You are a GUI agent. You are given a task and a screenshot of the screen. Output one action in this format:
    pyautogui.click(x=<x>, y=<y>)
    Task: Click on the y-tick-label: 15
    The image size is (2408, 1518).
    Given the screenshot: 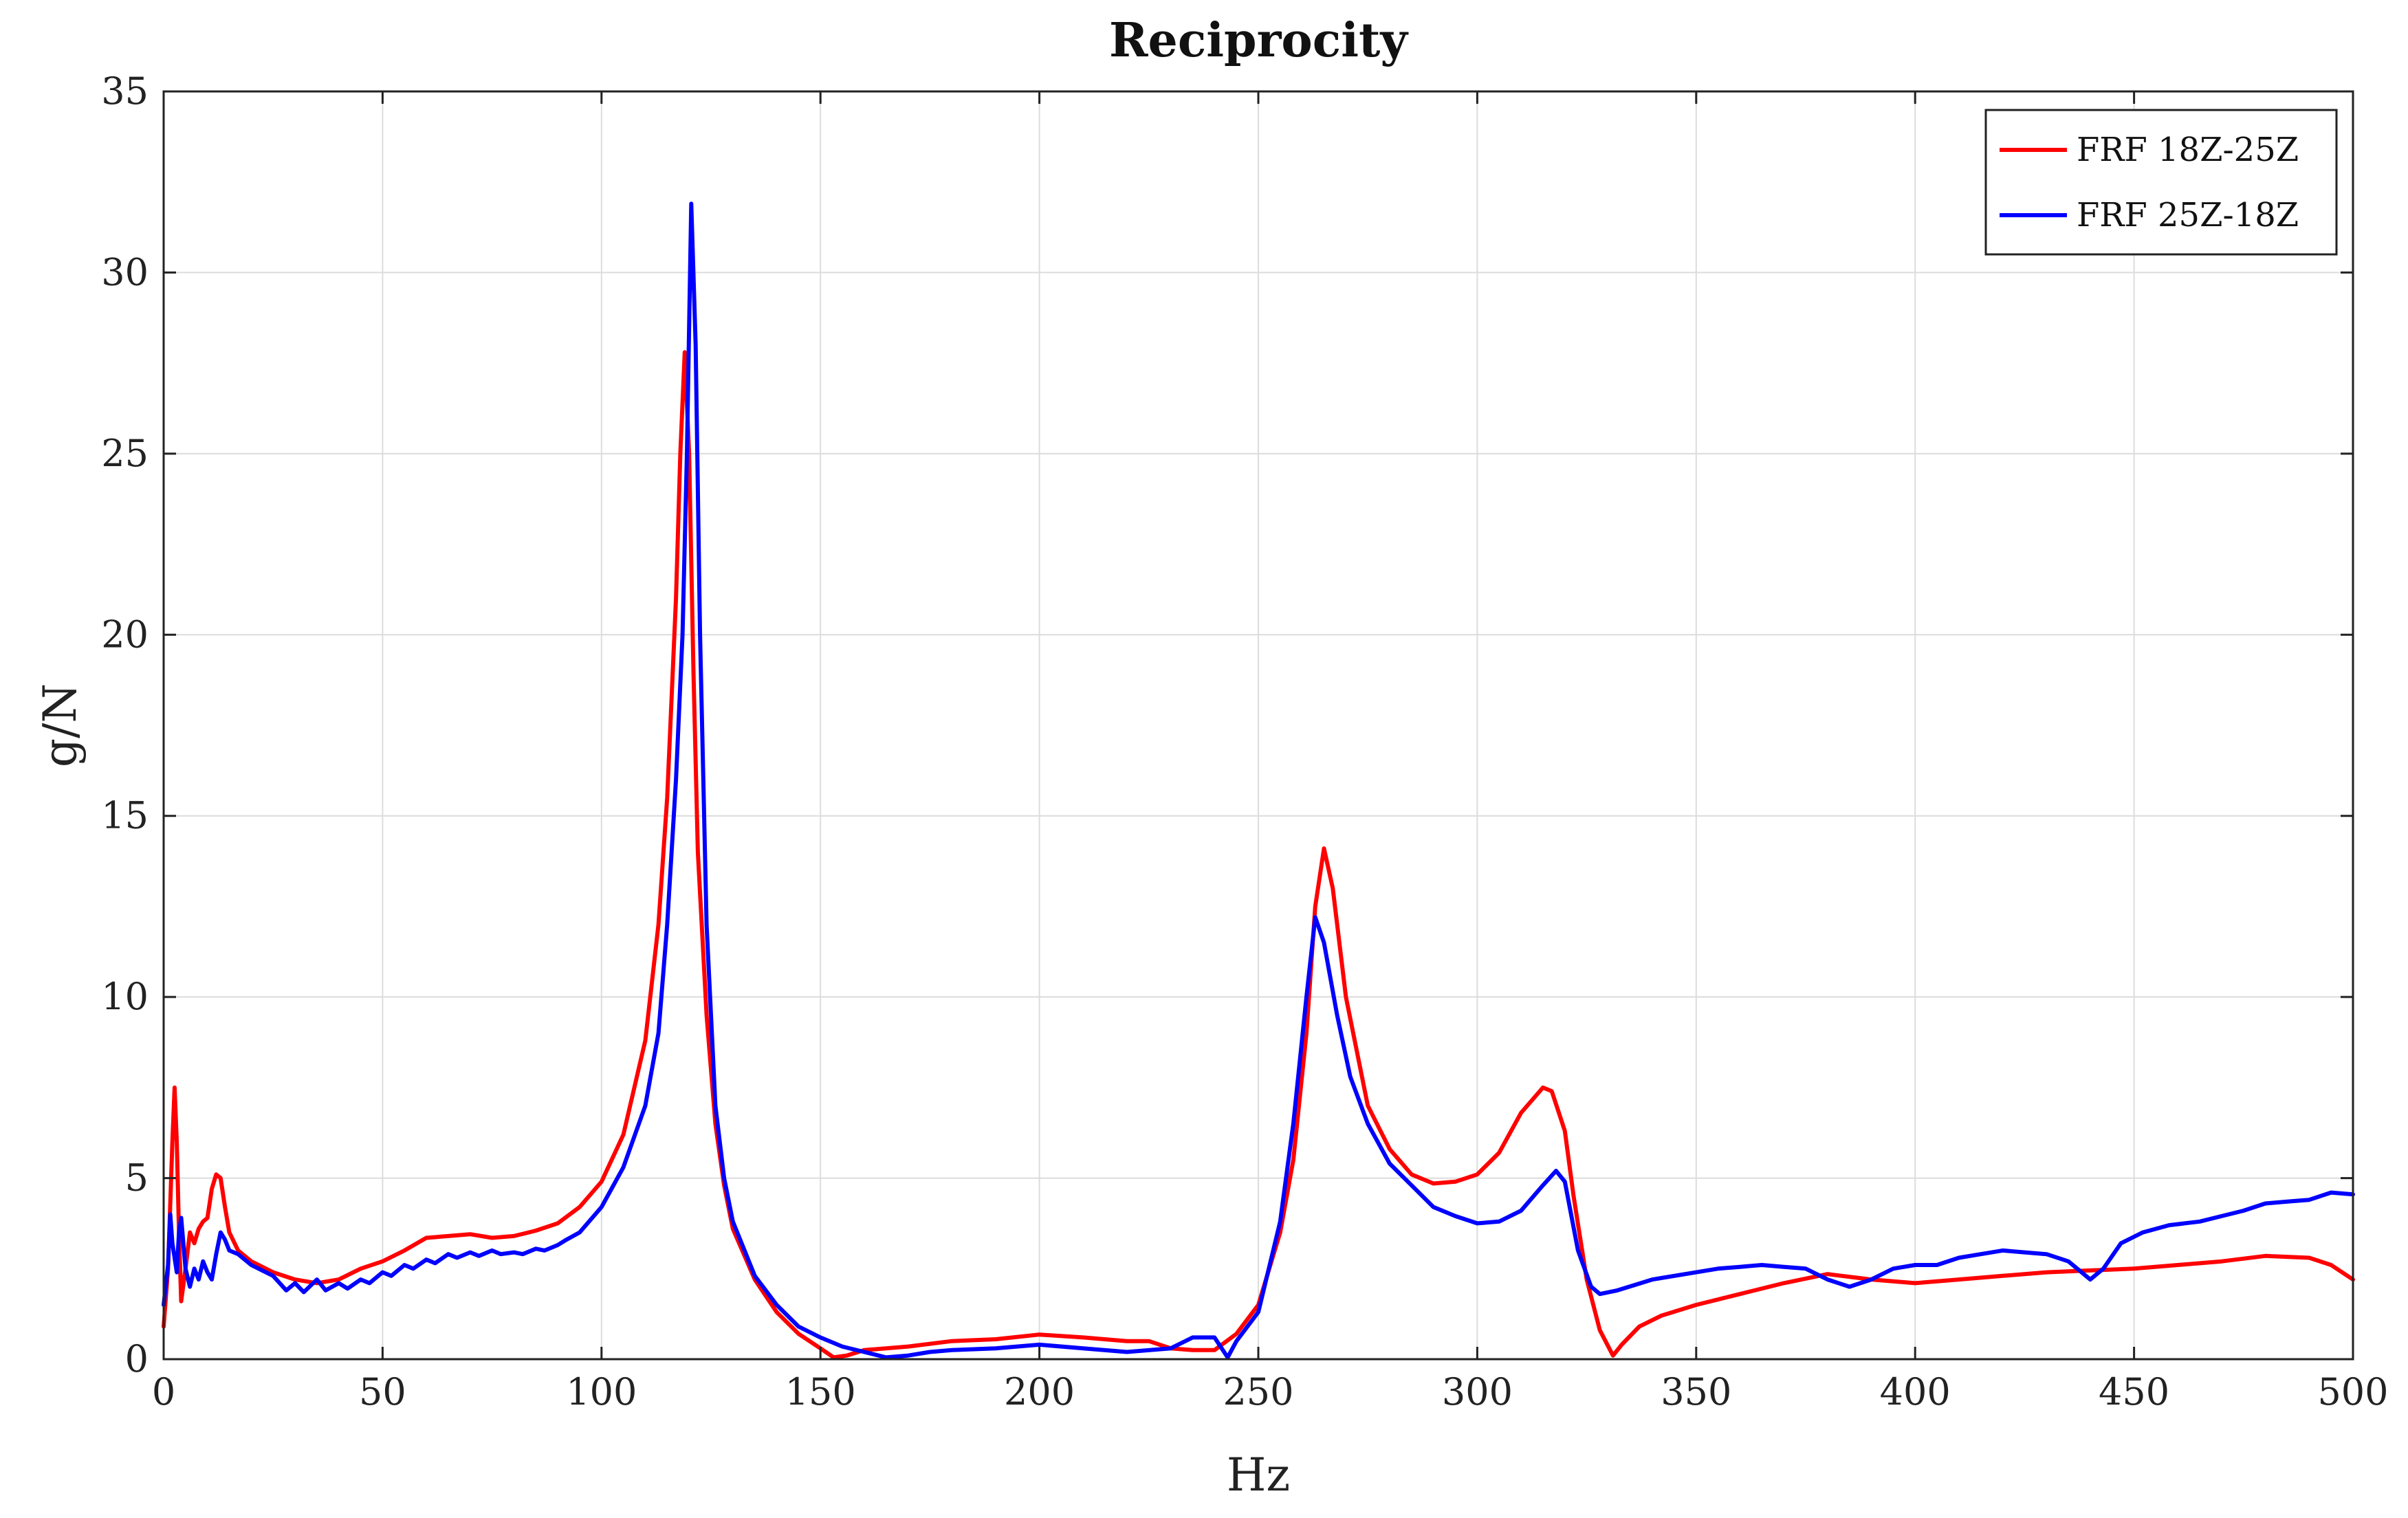 What is the action you would take?
    pyautogui.click(x=125, y=815)
    